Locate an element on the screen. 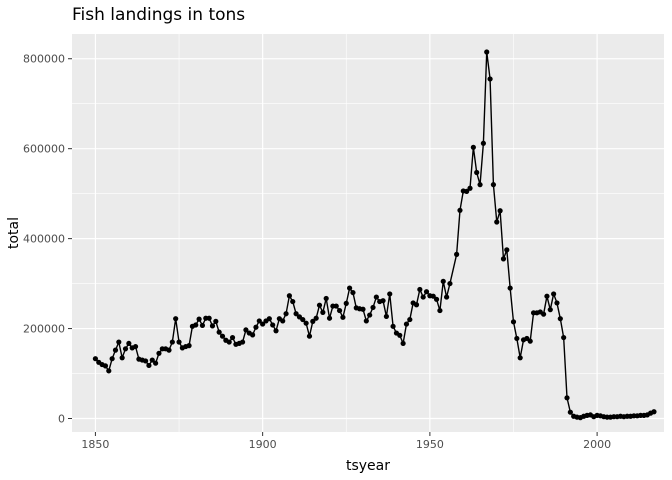  y-tick-label: 0 is located at coordinates (61, 419).